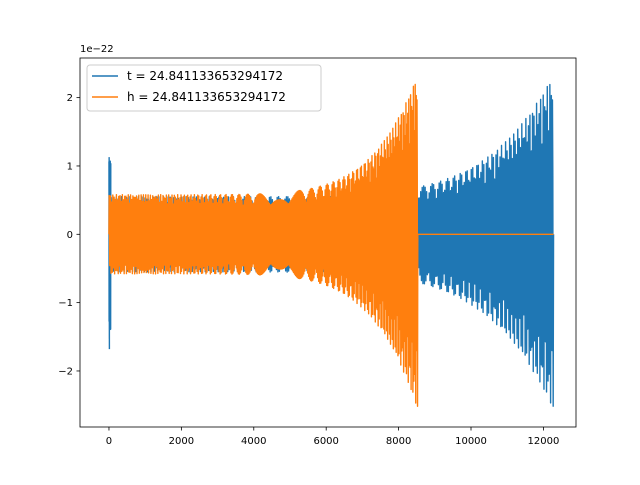 The image size is (640, 485). Describe the element at coordinates (325, 441) in the screenshot. I see `x-tick-label: 6000` at that location.